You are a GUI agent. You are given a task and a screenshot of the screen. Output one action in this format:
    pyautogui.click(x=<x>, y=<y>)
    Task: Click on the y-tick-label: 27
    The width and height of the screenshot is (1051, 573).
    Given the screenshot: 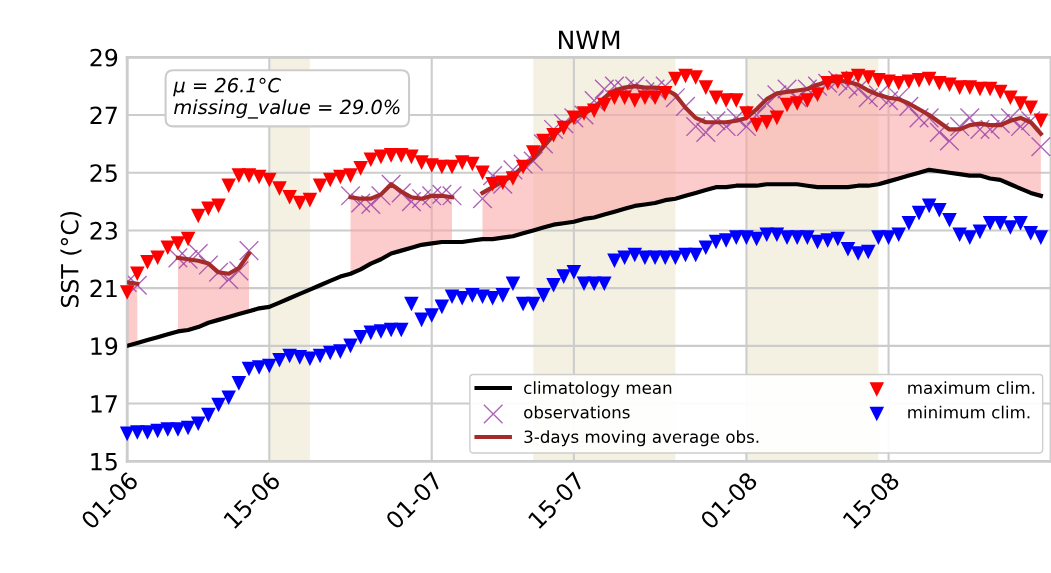 What is the action you would take?
    pyautogui.click(x=103, y=115)
    